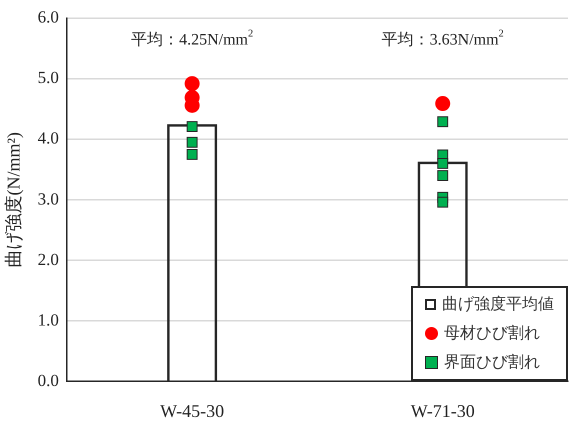 Image resolution: width=578 pixels, height=443 pixels. What do you see at coordinates (48, 198) in the screenshot?
I see `y-tick-label: 3.0` at bounding box center [48, 198].